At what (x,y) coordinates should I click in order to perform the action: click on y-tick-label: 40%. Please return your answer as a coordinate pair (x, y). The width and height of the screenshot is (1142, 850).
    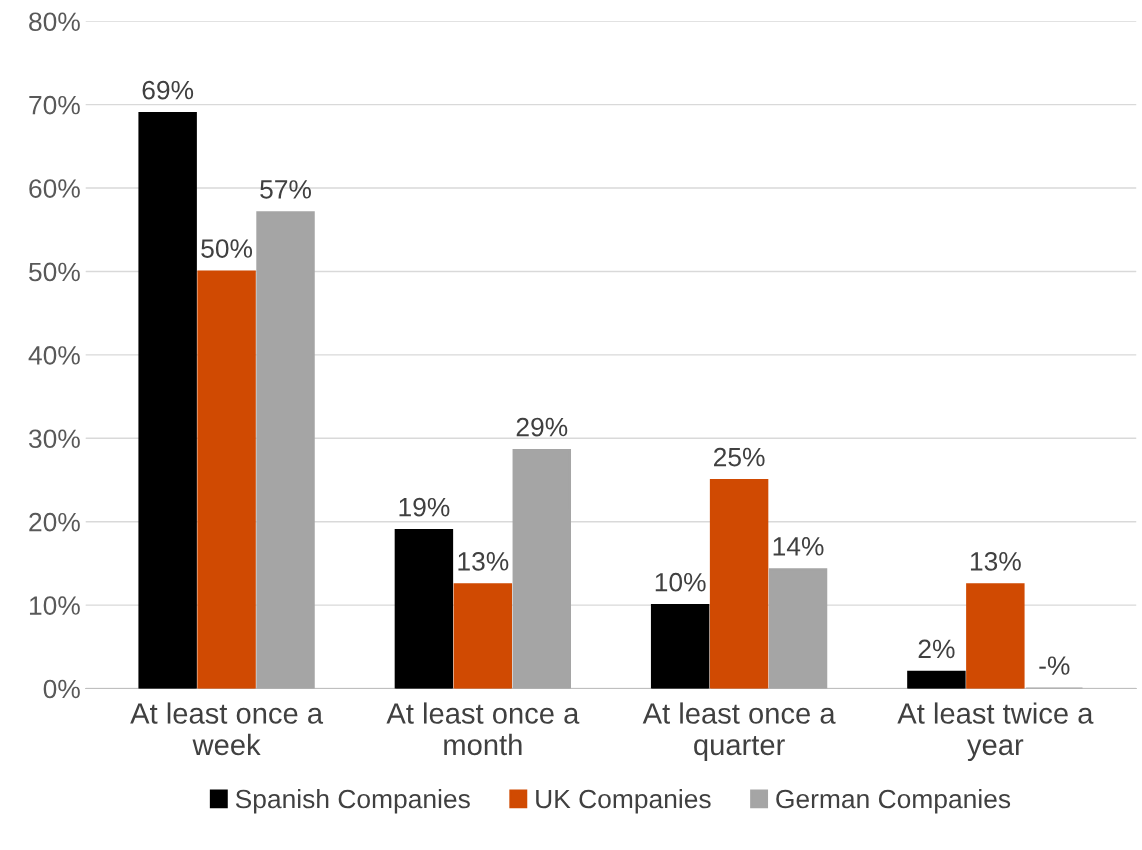
    Looking at the image, I should click on (54, 355).